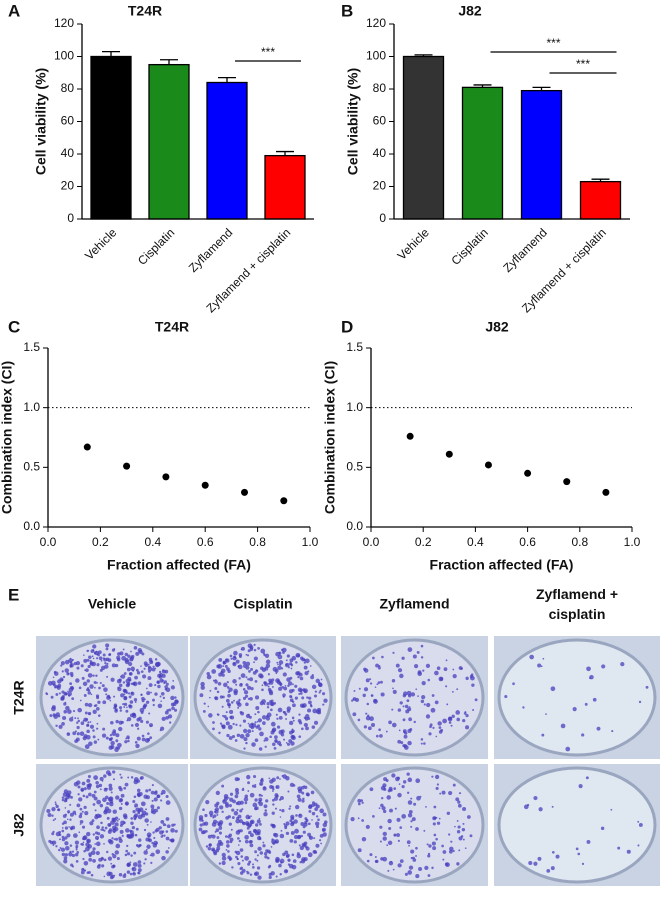  I want to click on point, so click(449, 454).